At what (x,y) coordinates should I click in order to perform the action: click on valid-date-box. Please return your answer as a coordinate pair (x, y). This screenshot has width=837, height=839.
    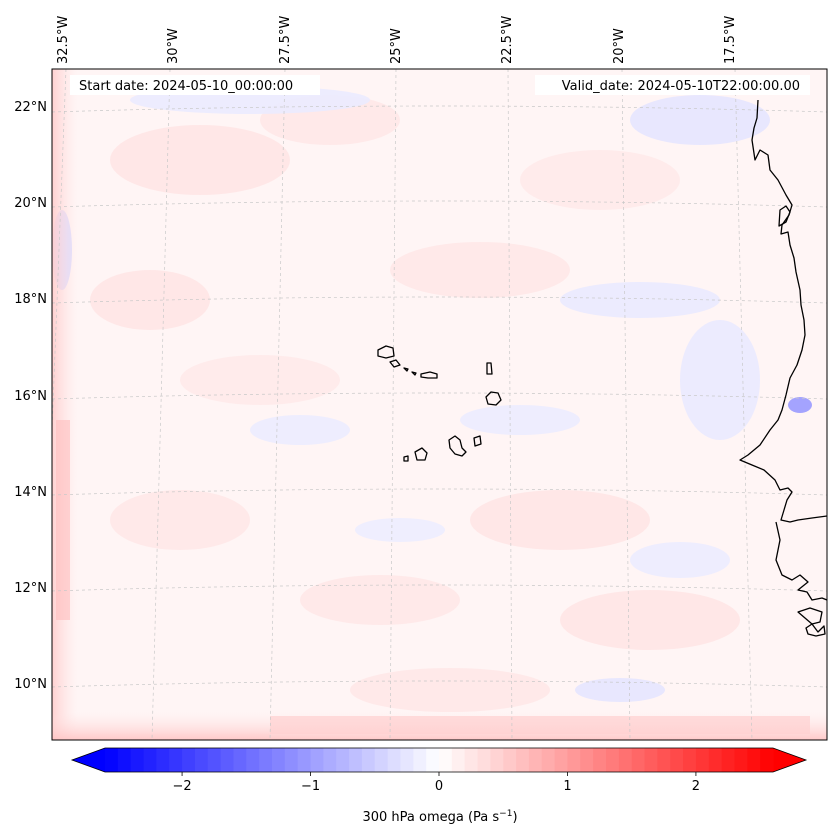
    Looking at the image, I should click on (672, 85).